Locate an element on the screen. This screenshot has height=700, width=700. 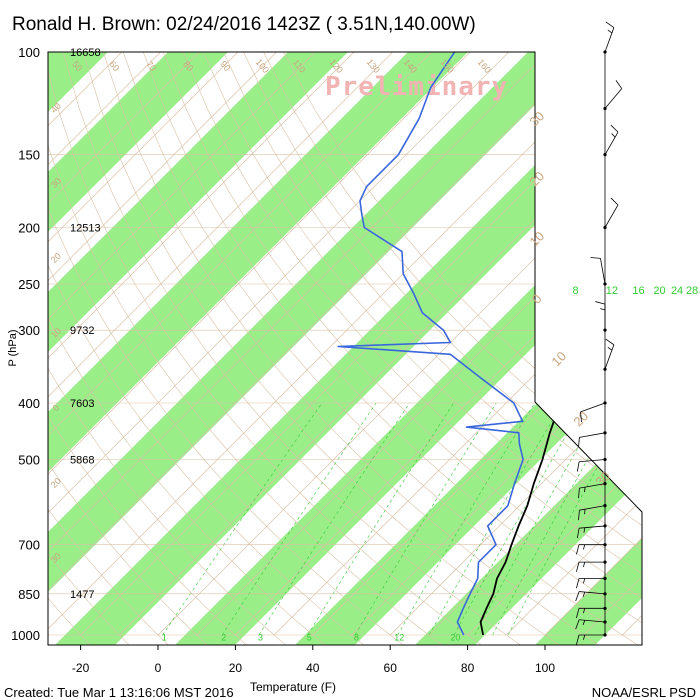
y-tick-label: 100 is located at coordinates (29, 52).